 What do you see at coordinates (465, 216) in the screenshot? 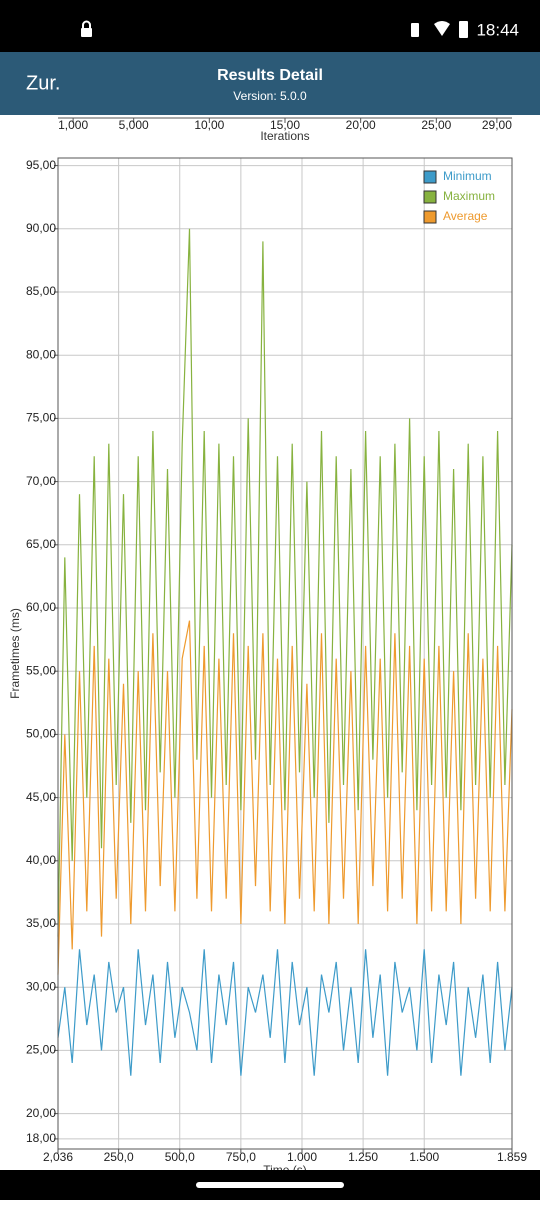
I see `legend-label: Average` at bounding box center [465, 216].